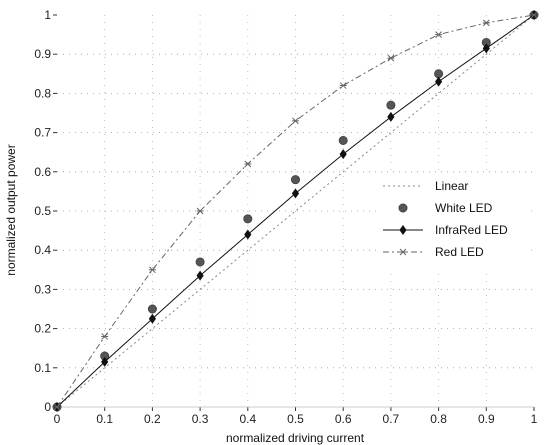 The image size is (549, 445). What do you see at coordinates (452, 222) in the screenshot?
I see `legend: Linear White LED InfraRed LED Red LED` at bounding box center [452, 222].